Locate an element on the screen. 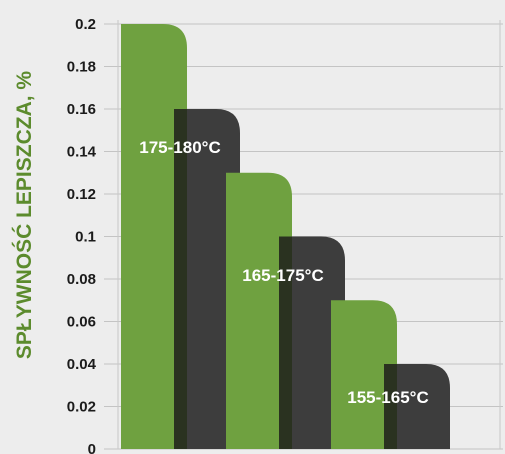 The height and width of the screenshot is (454, 505). y-tick-label: 0 is located at coordinates (92, 447).